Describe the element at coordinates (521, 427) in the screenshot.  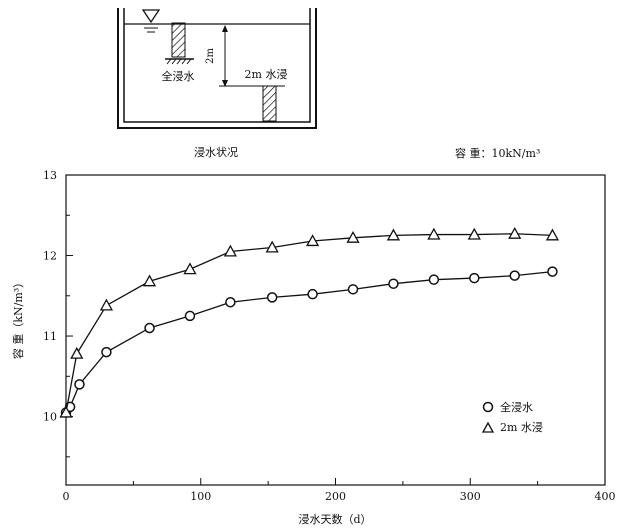
I see `legend-label-partial: 2m 水浸` at that location.